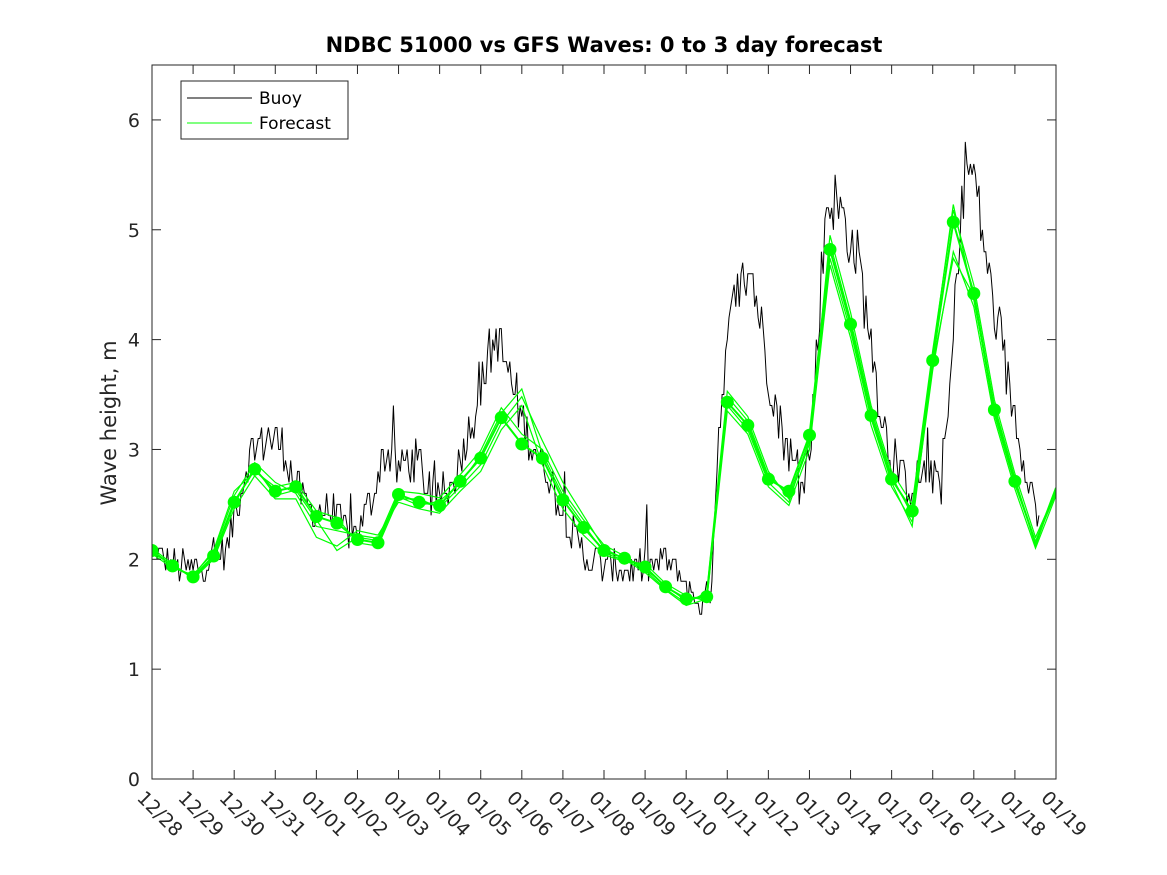 Image resolution: width=1167 pixels, height=875 pixels. Describe the element at coordinates (134, 121) in the screenshot. I see `y-tick-label: 6` at that location.